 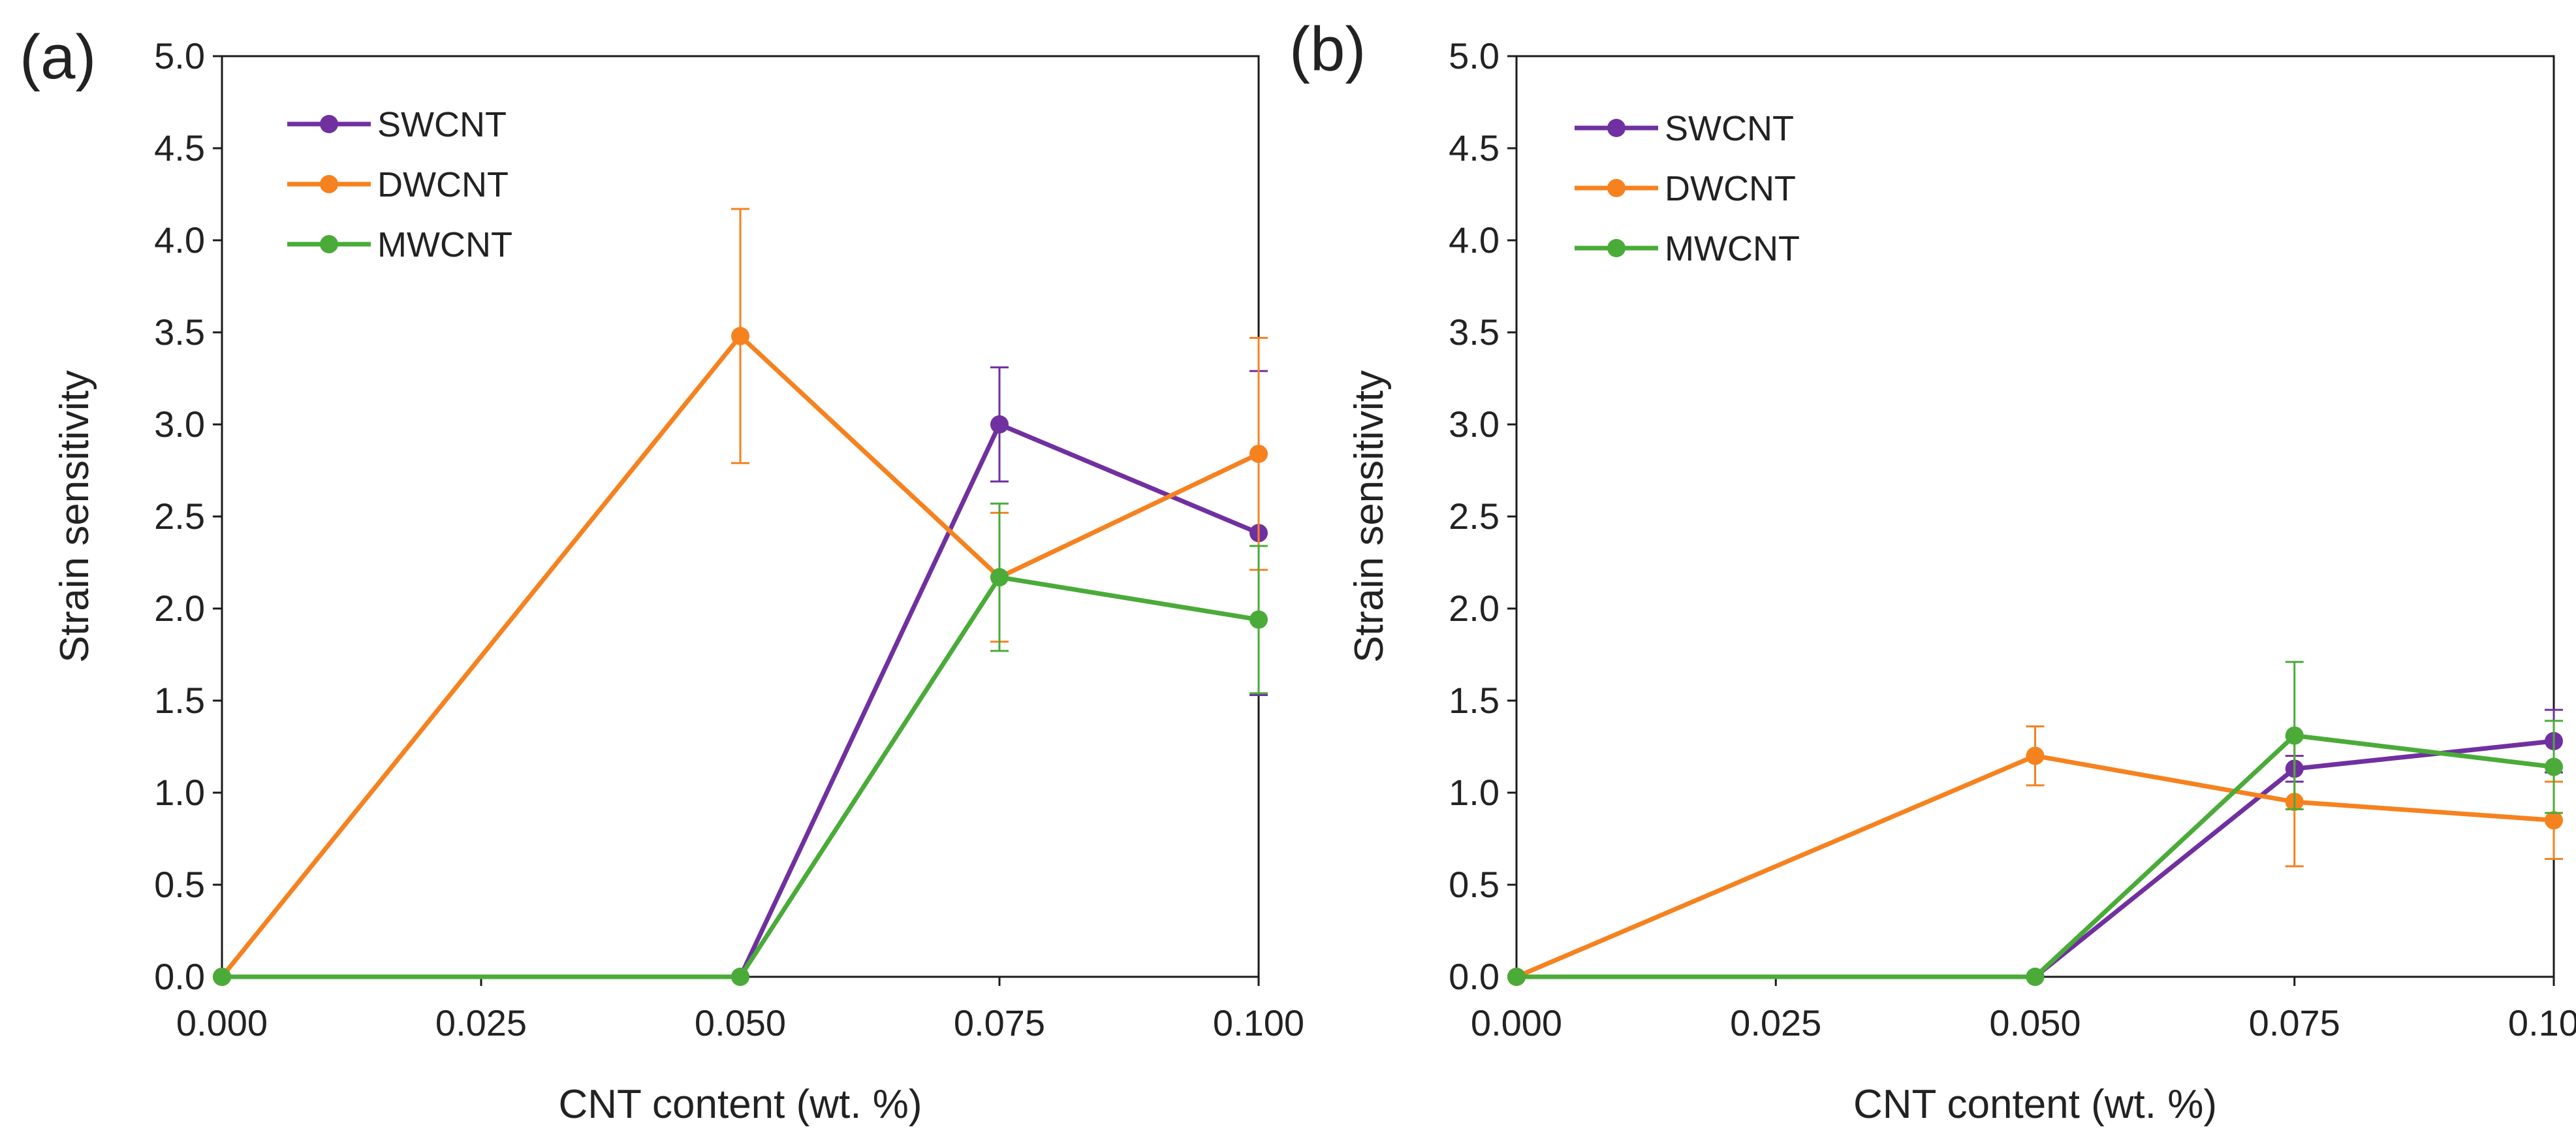 What do you see at coordinates (58, 57) in the screenshot?
I see `panel-label: (a)` at bounding box center [58, 57].